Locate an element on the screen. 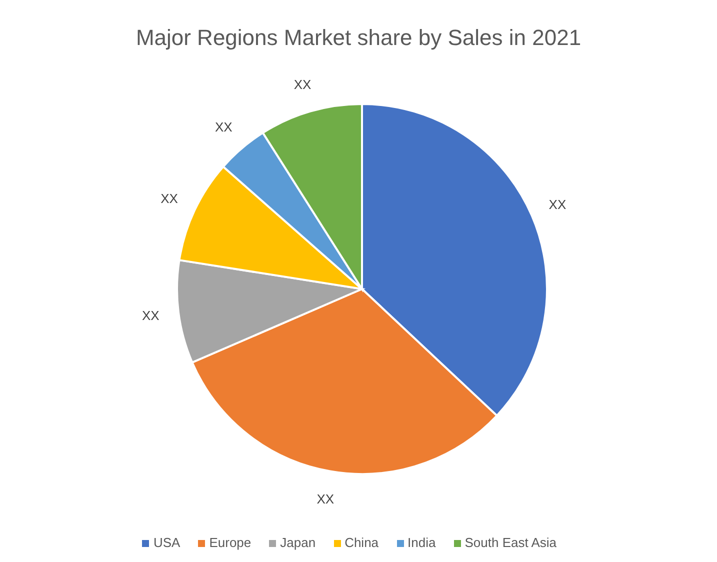 The image size is (717, 562). legend-label: Japan is located at coordinates (298, 542).